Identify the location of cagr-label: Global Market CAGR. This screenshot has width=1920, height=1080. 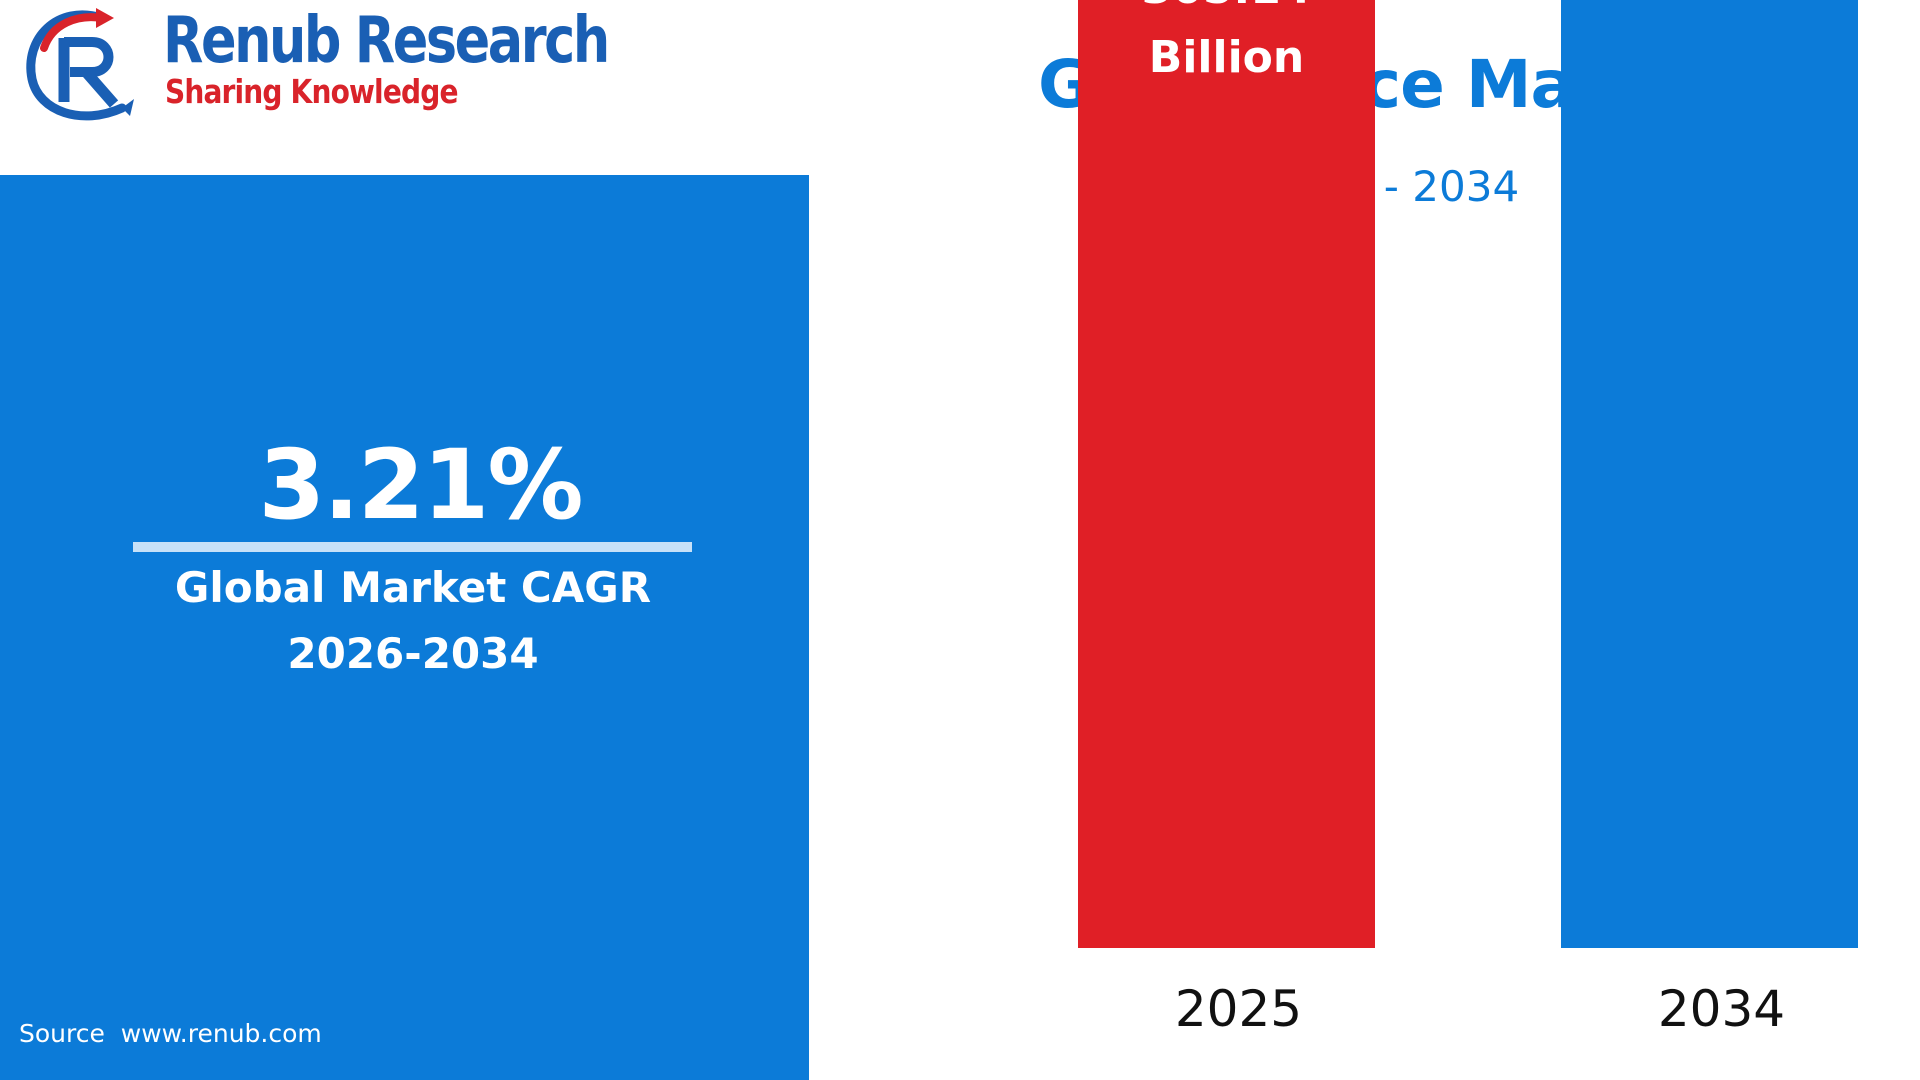
(413, 587).